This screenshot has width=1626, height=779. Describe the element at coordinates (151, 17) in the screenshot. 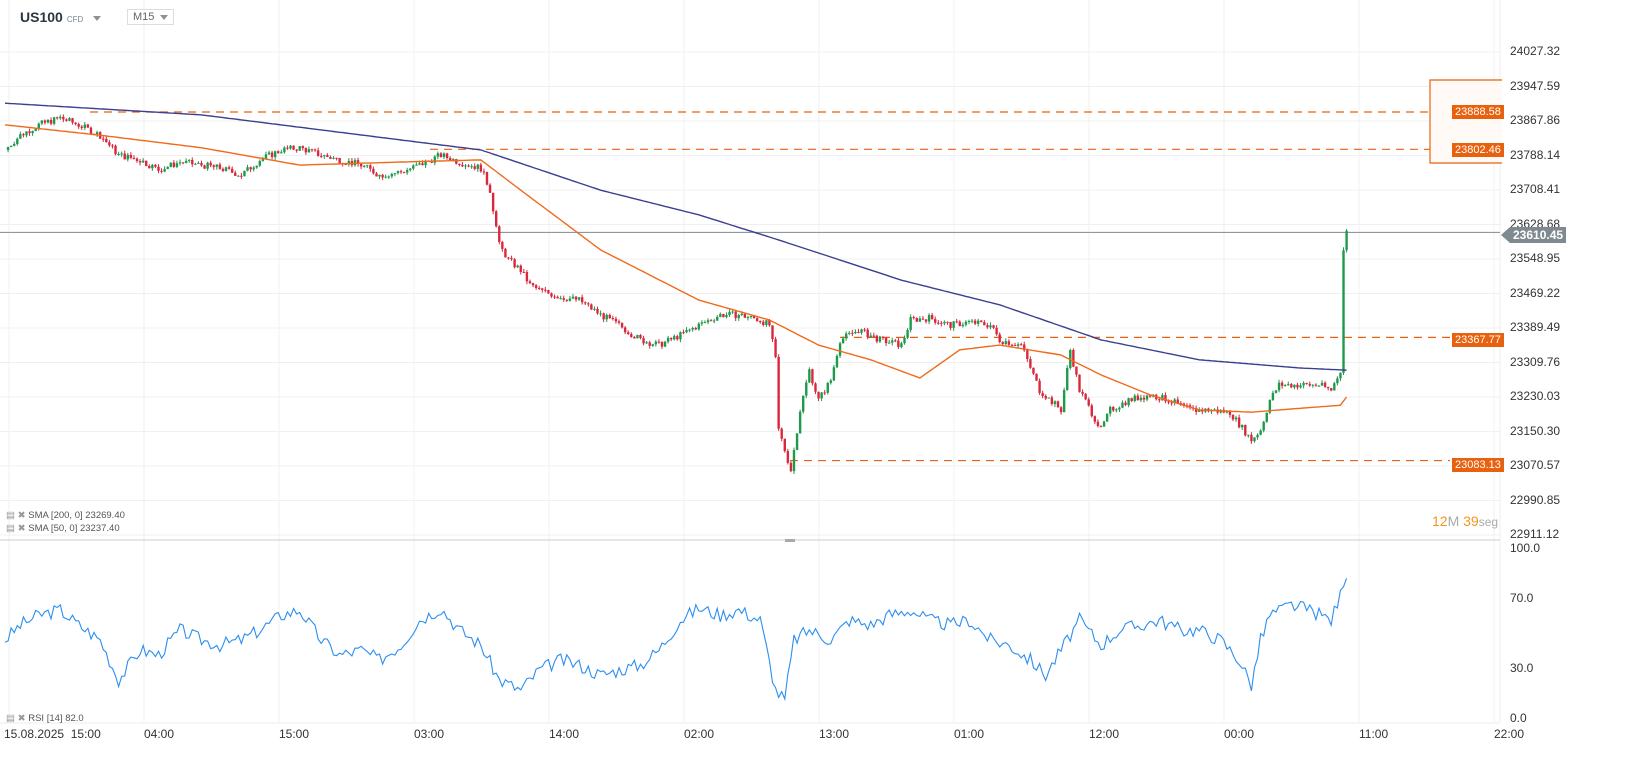

I see `timeframe-selector: M15` at that location.